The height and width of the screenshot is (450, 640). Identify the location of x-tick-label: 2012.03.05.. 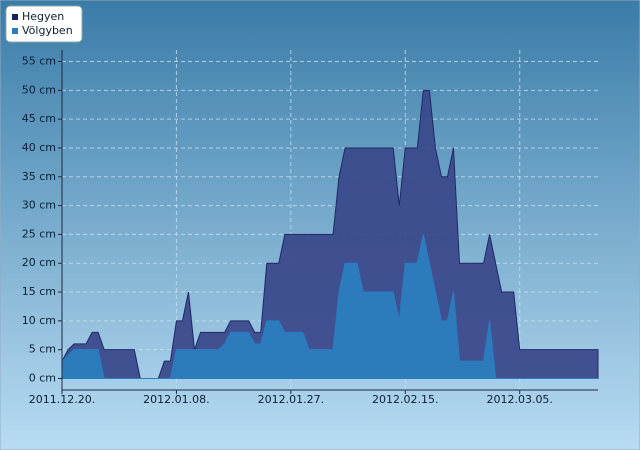
(519, 399).